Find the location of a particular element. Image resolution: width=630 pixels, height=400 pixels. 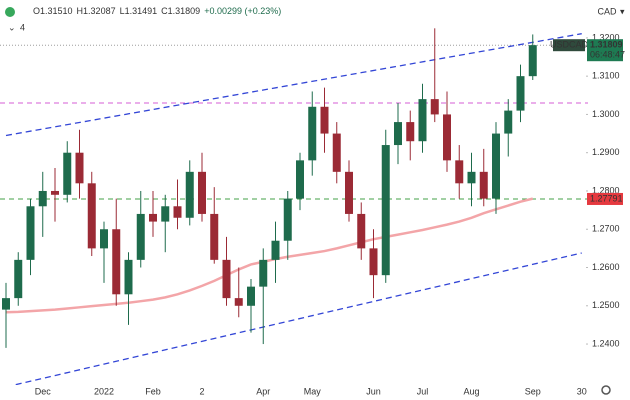

x-tick-label: May is located at coordinates (313, 391).